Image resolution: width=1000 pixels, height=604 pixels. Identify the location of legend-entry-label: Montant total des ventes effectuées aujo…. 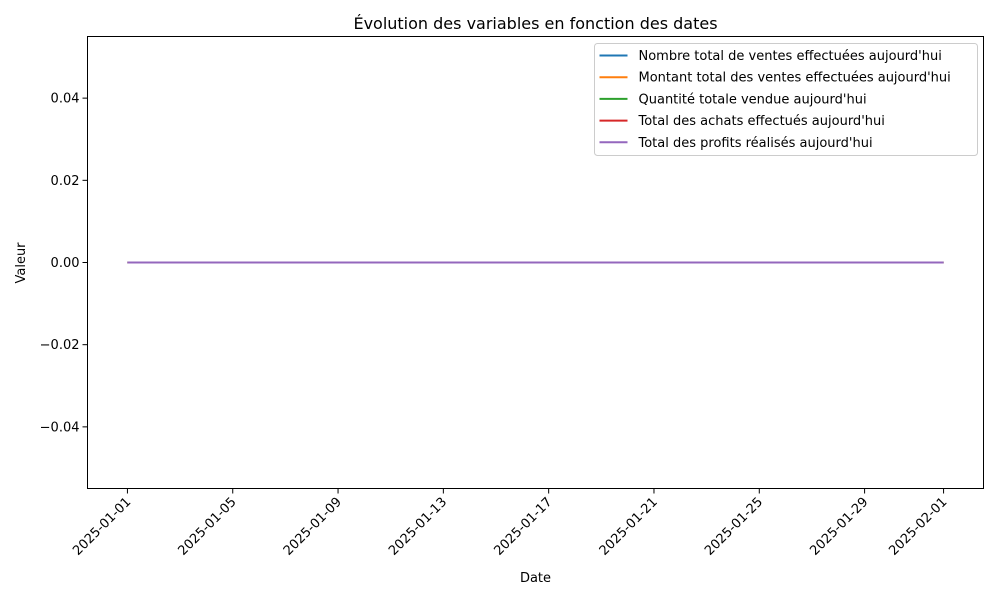
(795, 78).